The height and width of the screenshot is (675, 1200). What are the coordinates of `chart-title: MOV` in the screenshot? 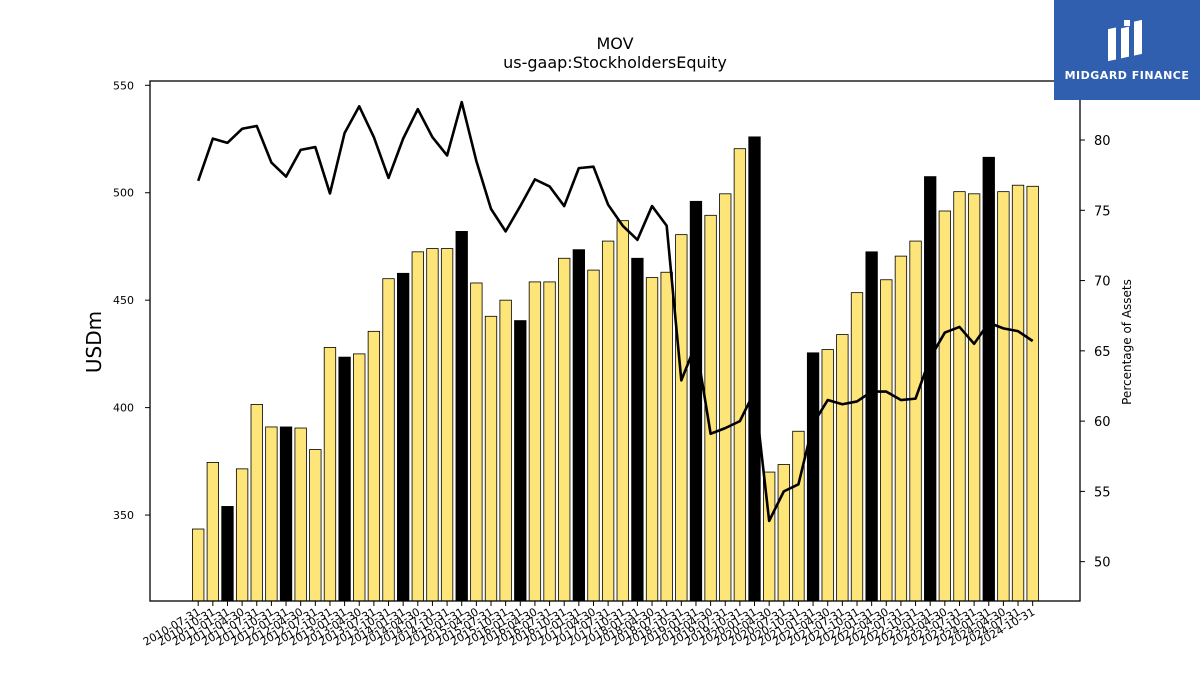 It's located at (614, 43).